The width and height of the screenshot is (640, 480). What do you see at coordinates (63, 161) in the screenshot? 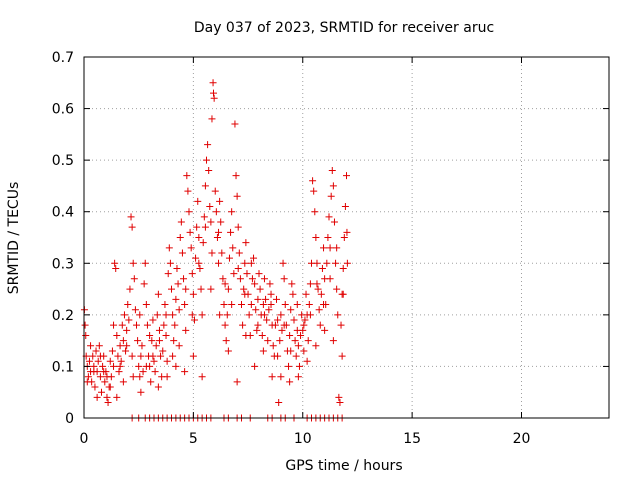
I see `y-tick-label: 0.5` at bounding box center [63, 161].